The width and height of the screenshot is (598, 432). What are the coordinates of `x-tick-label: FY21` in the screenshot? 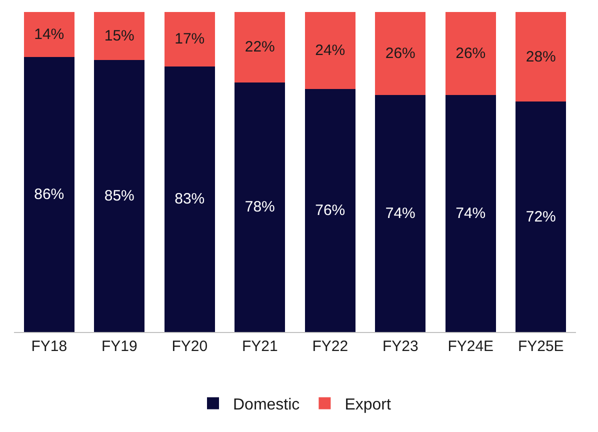 It's located at (260, 346).